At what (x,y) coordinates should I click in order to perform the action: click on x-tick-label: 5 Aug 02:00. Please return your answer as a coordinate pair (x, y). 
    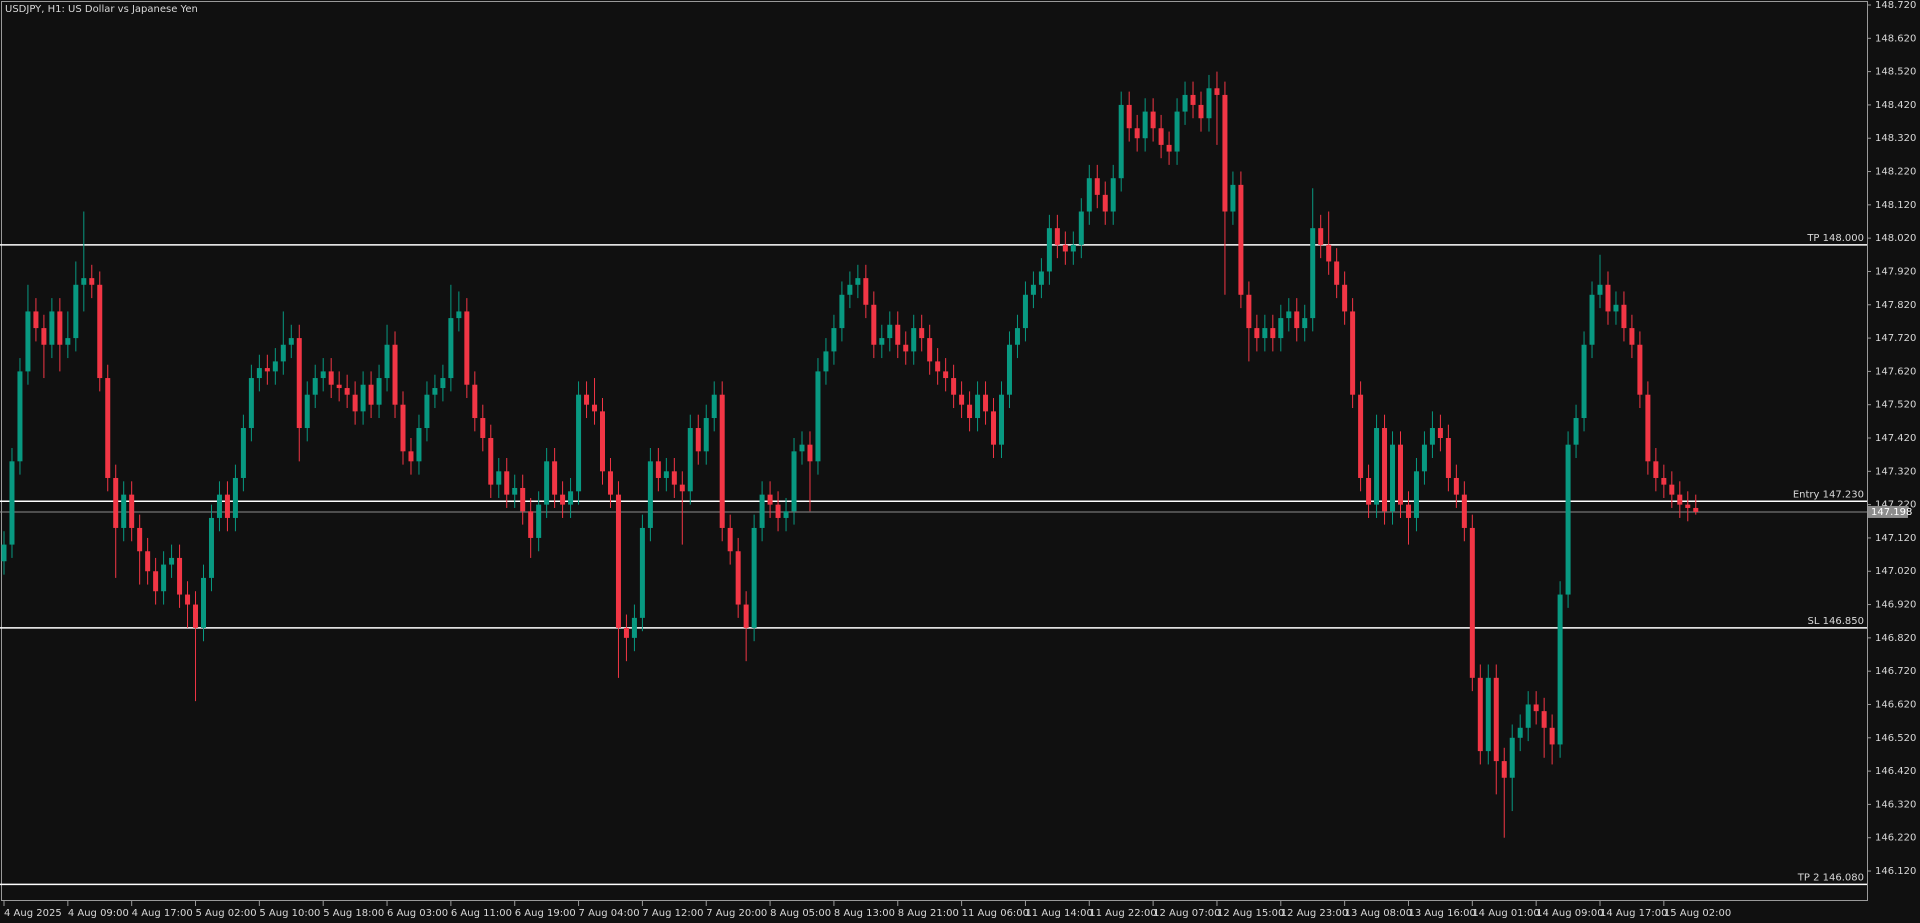
    Looking at the image, I should click on (226, 913).